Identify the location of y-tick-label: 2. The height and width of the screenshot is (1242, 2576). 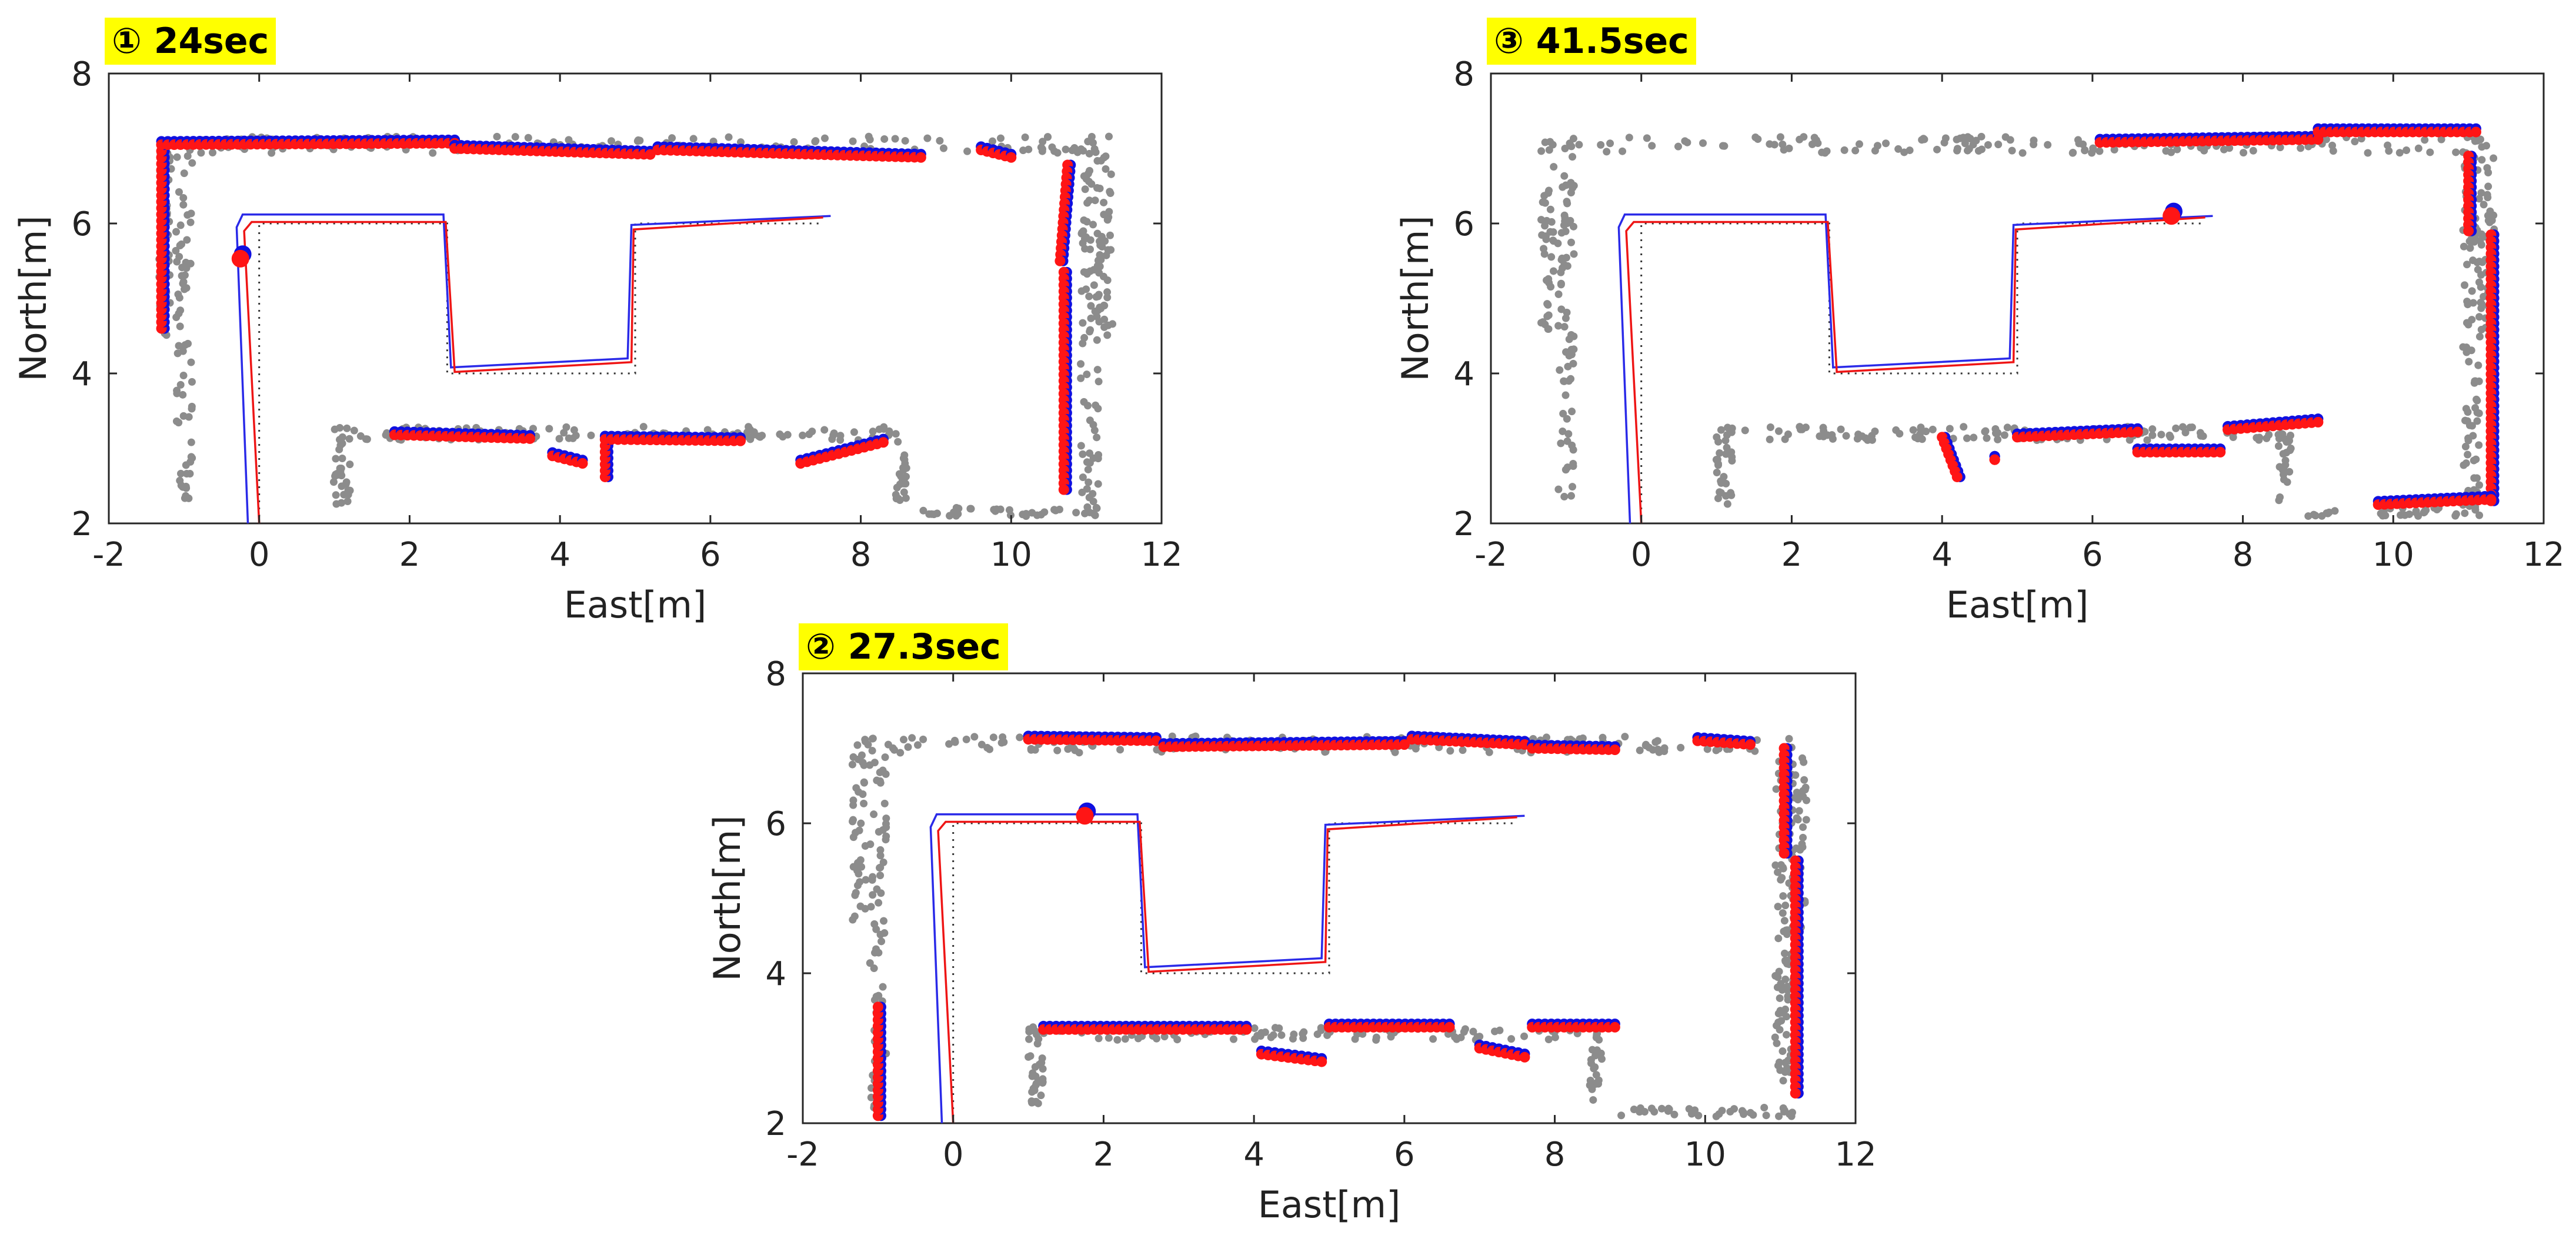
(775, 1124).